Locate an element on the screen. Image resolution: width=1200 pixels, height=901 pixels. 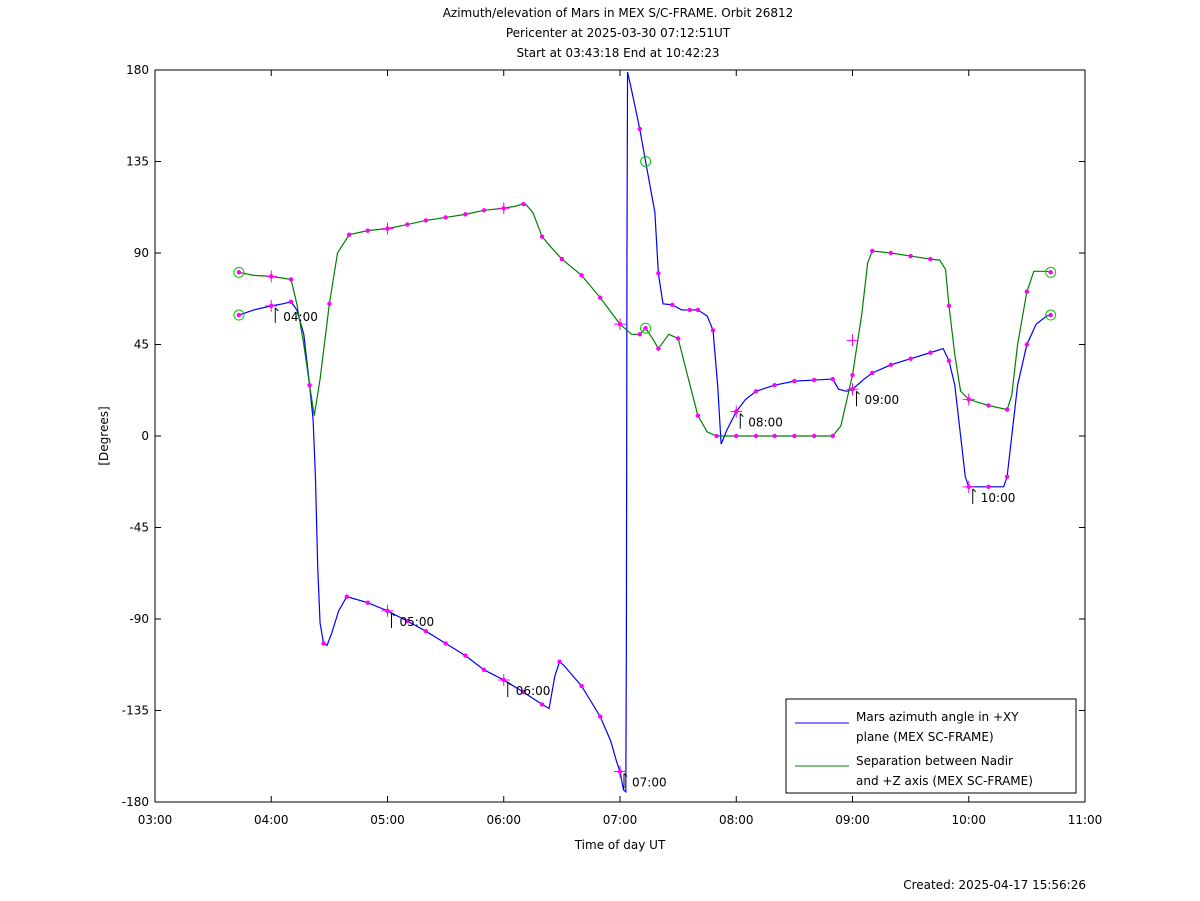
legend-box is located at coordinates (931, 746).